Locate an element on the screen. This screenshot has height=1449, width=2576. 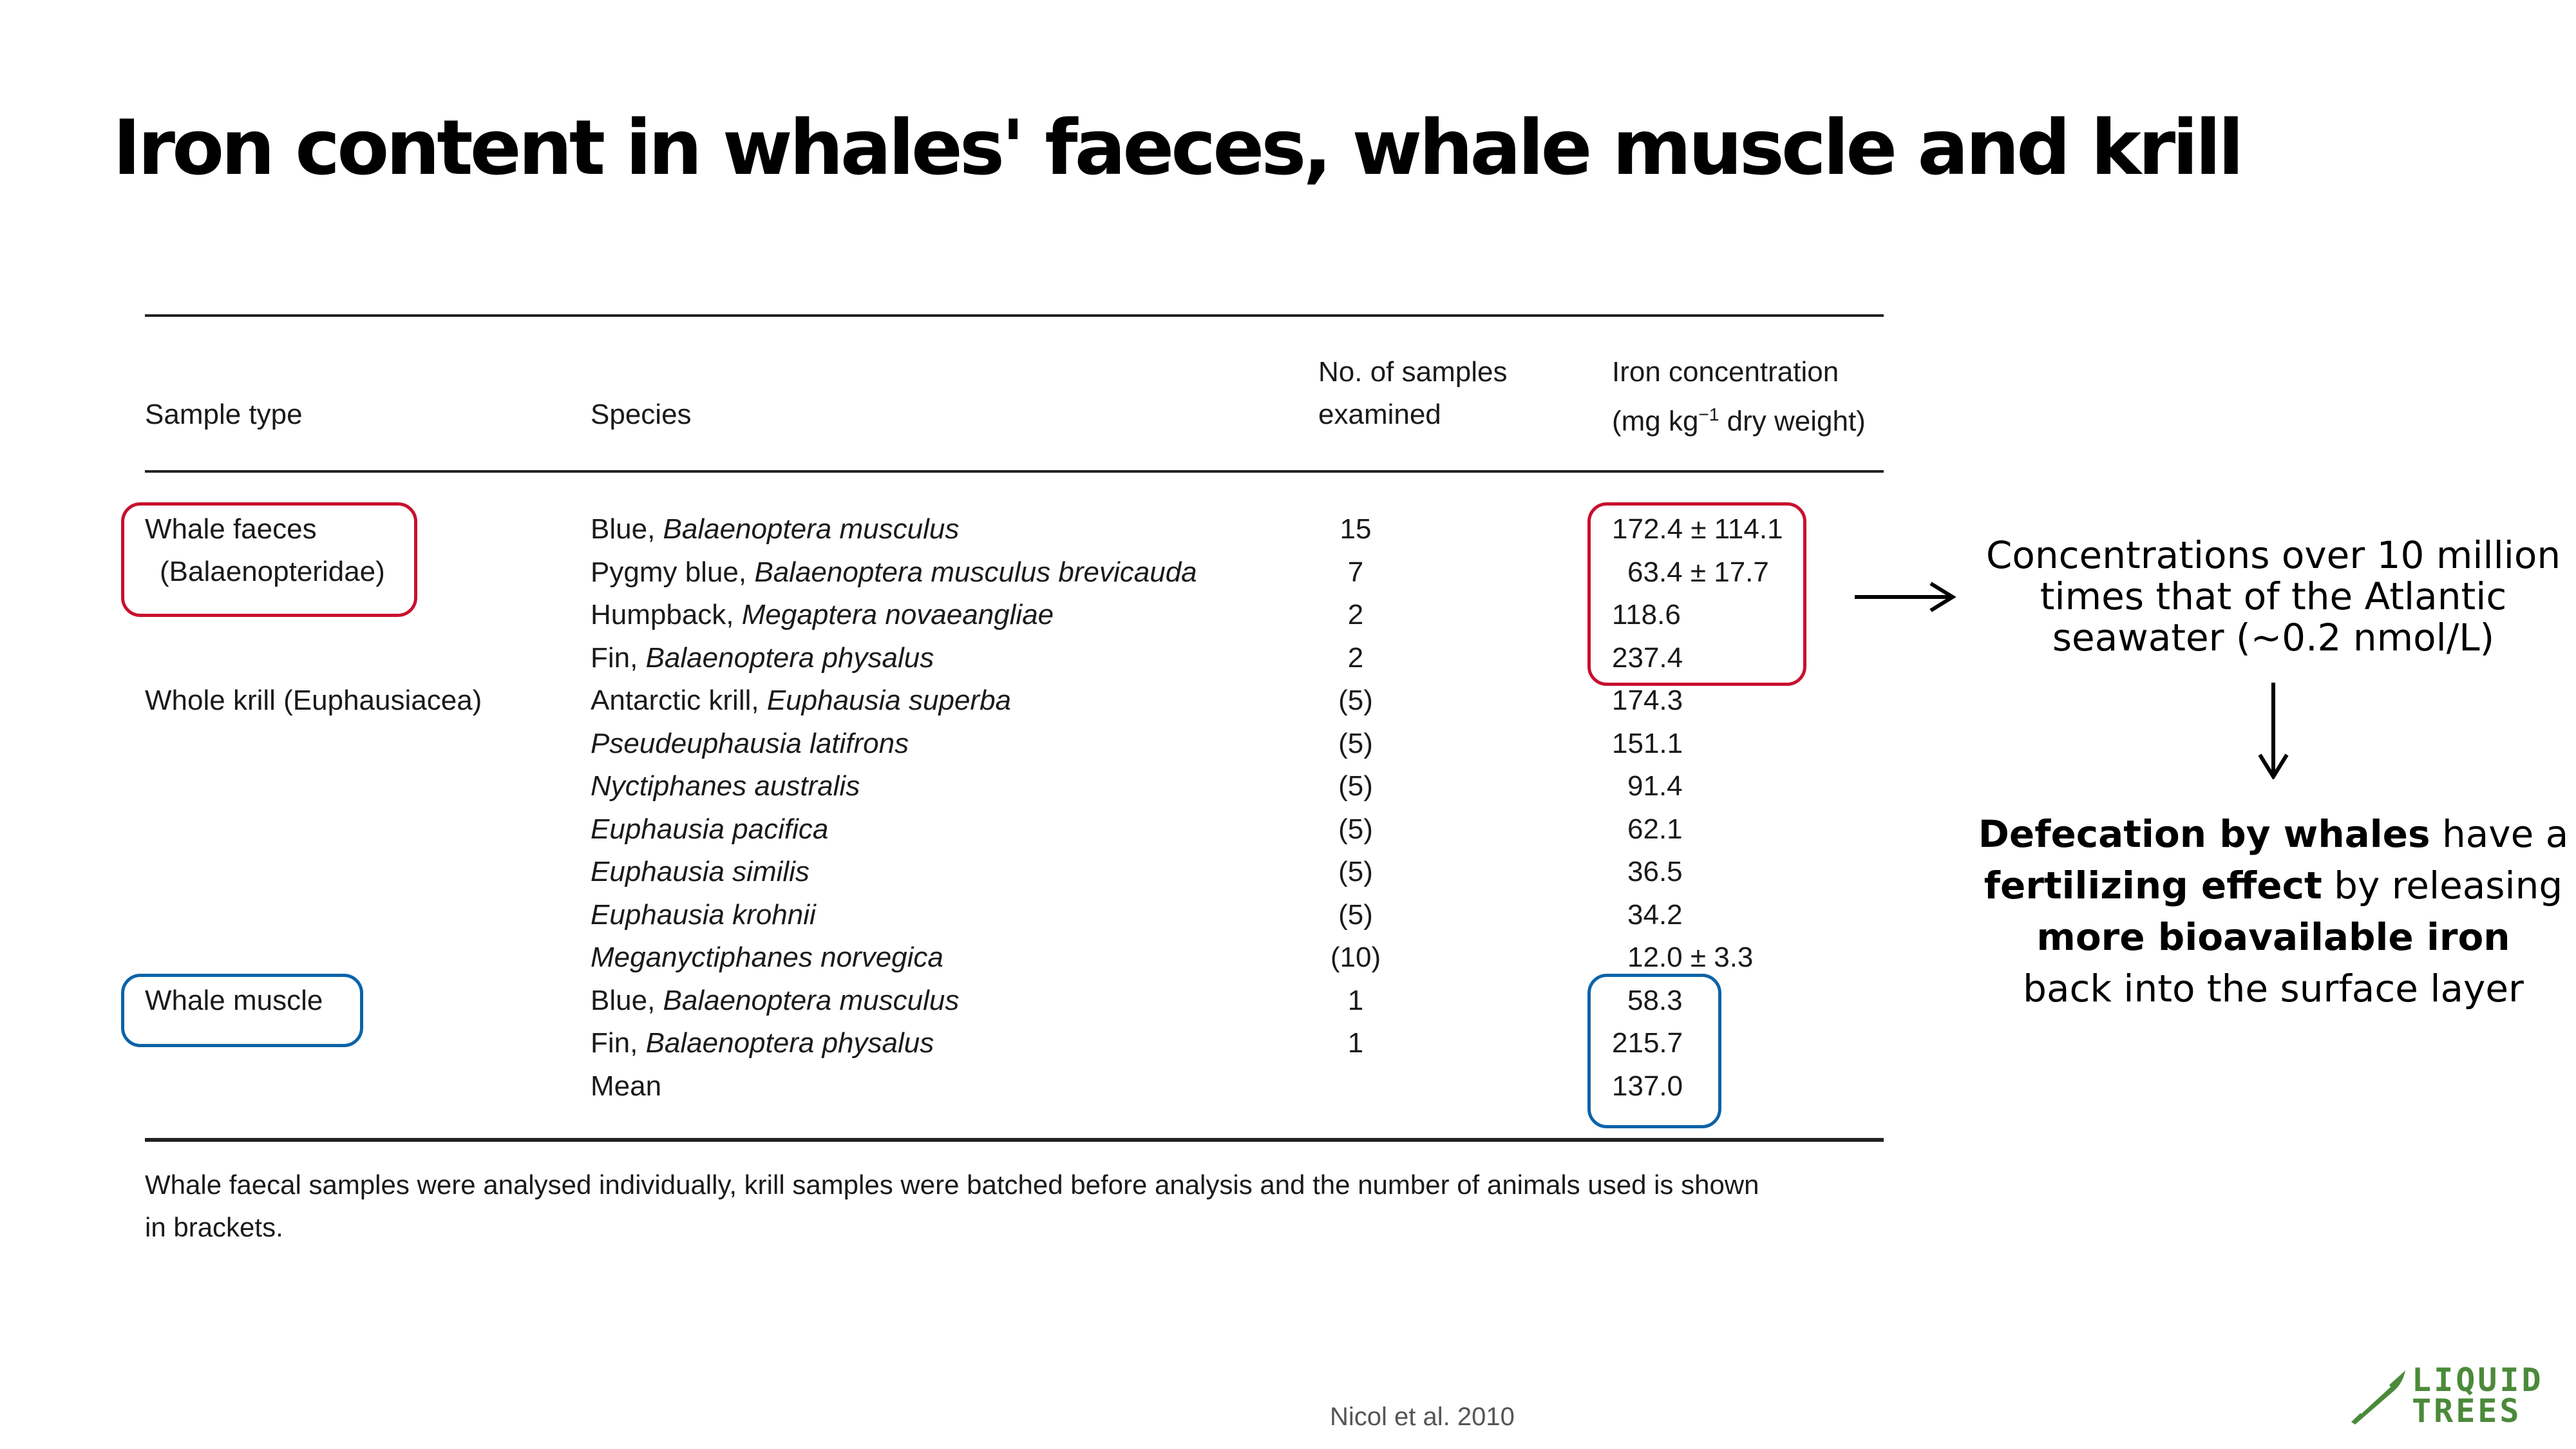
header-iron-exponent: −1 is located at coordinates (1708, 414).